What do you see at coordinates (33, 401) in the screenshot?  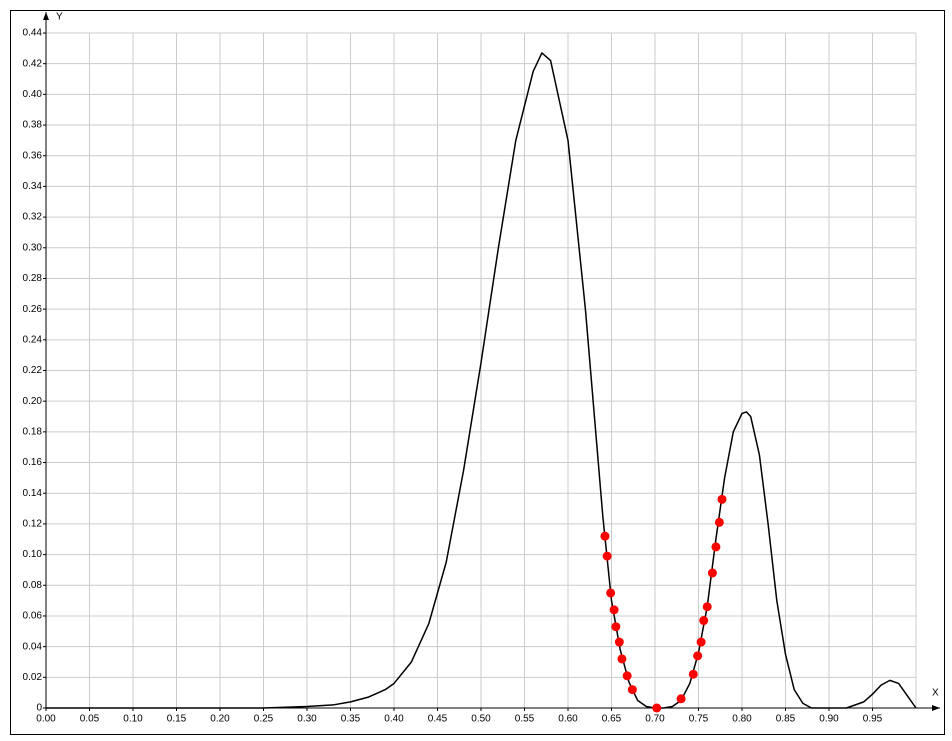 I see `y-tick-label: 0.20` at bounding box center [33, 401].